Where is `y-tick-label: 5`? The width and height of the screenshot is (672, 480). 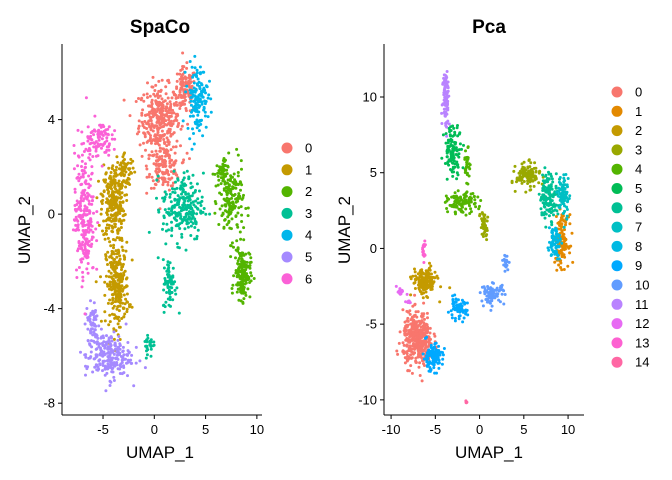
y-tick-label: 5 is located at coordinates (373, 172).